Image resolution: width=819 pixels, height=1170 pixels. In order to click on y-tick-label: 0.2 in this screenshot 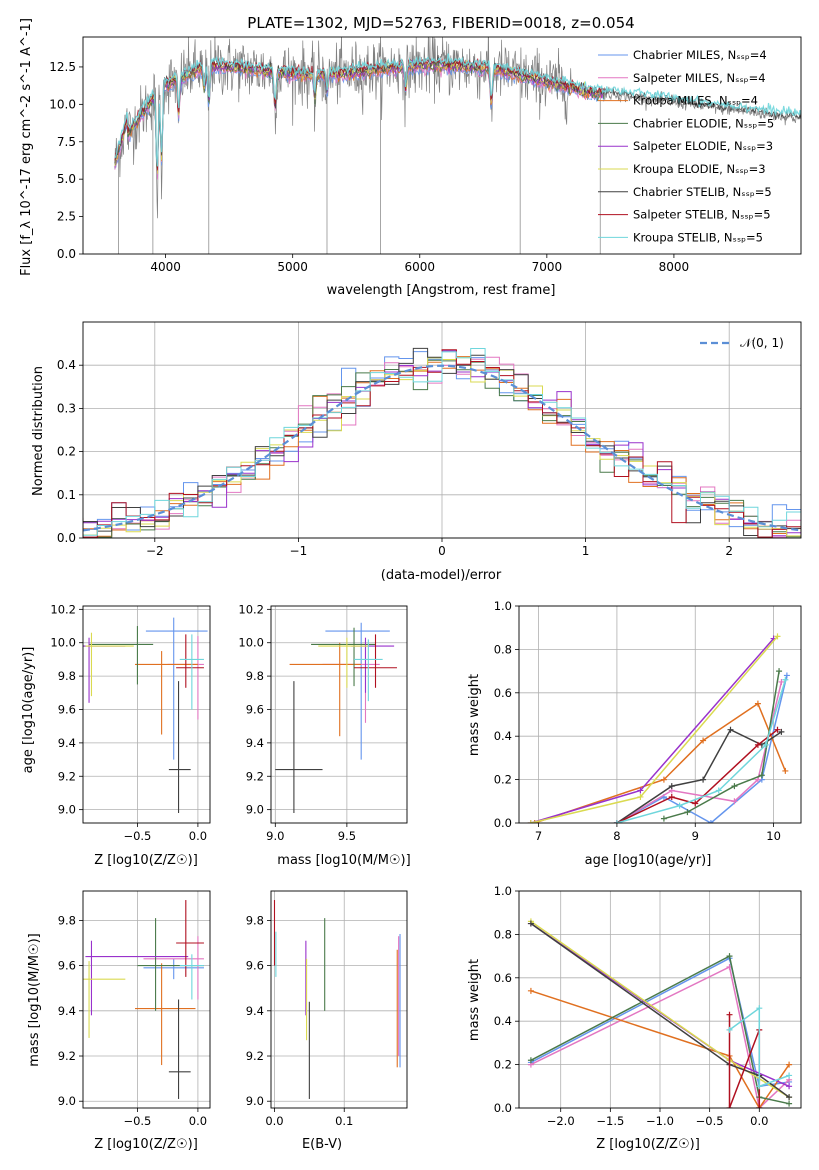, I will do `click(503, 780)`.